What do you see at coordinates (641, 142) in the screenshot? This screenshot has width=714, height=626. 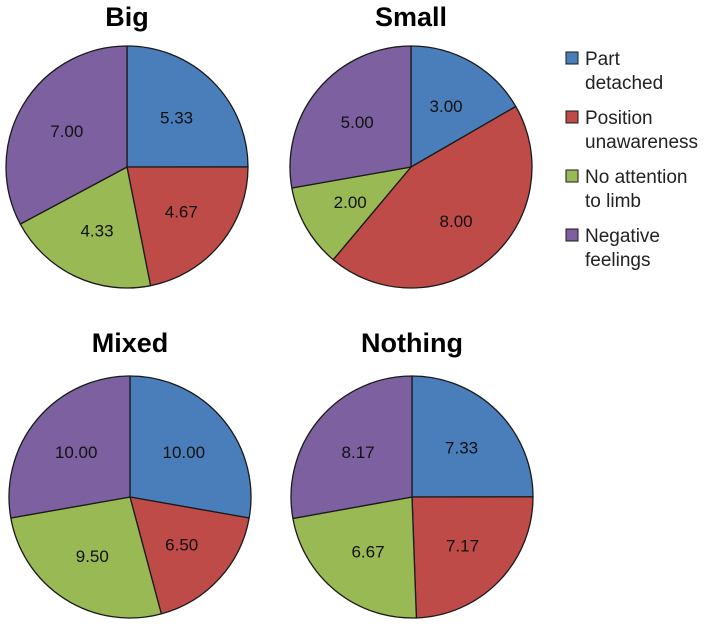 I see `legend-label: unawareness` at bounding box center [641, 142].